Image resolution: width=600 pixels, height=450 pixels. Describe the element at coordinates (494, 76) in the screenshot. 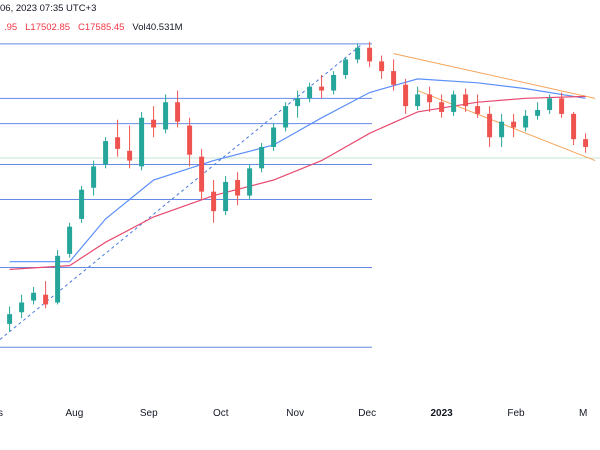

I see `channel-upper-line` at that location.